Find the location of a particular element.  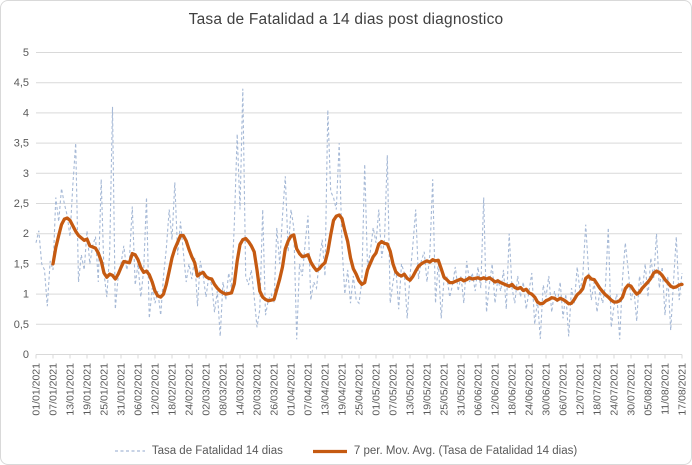

x-tick-label: 13/01/2021 is located at coordinates (71, 389).